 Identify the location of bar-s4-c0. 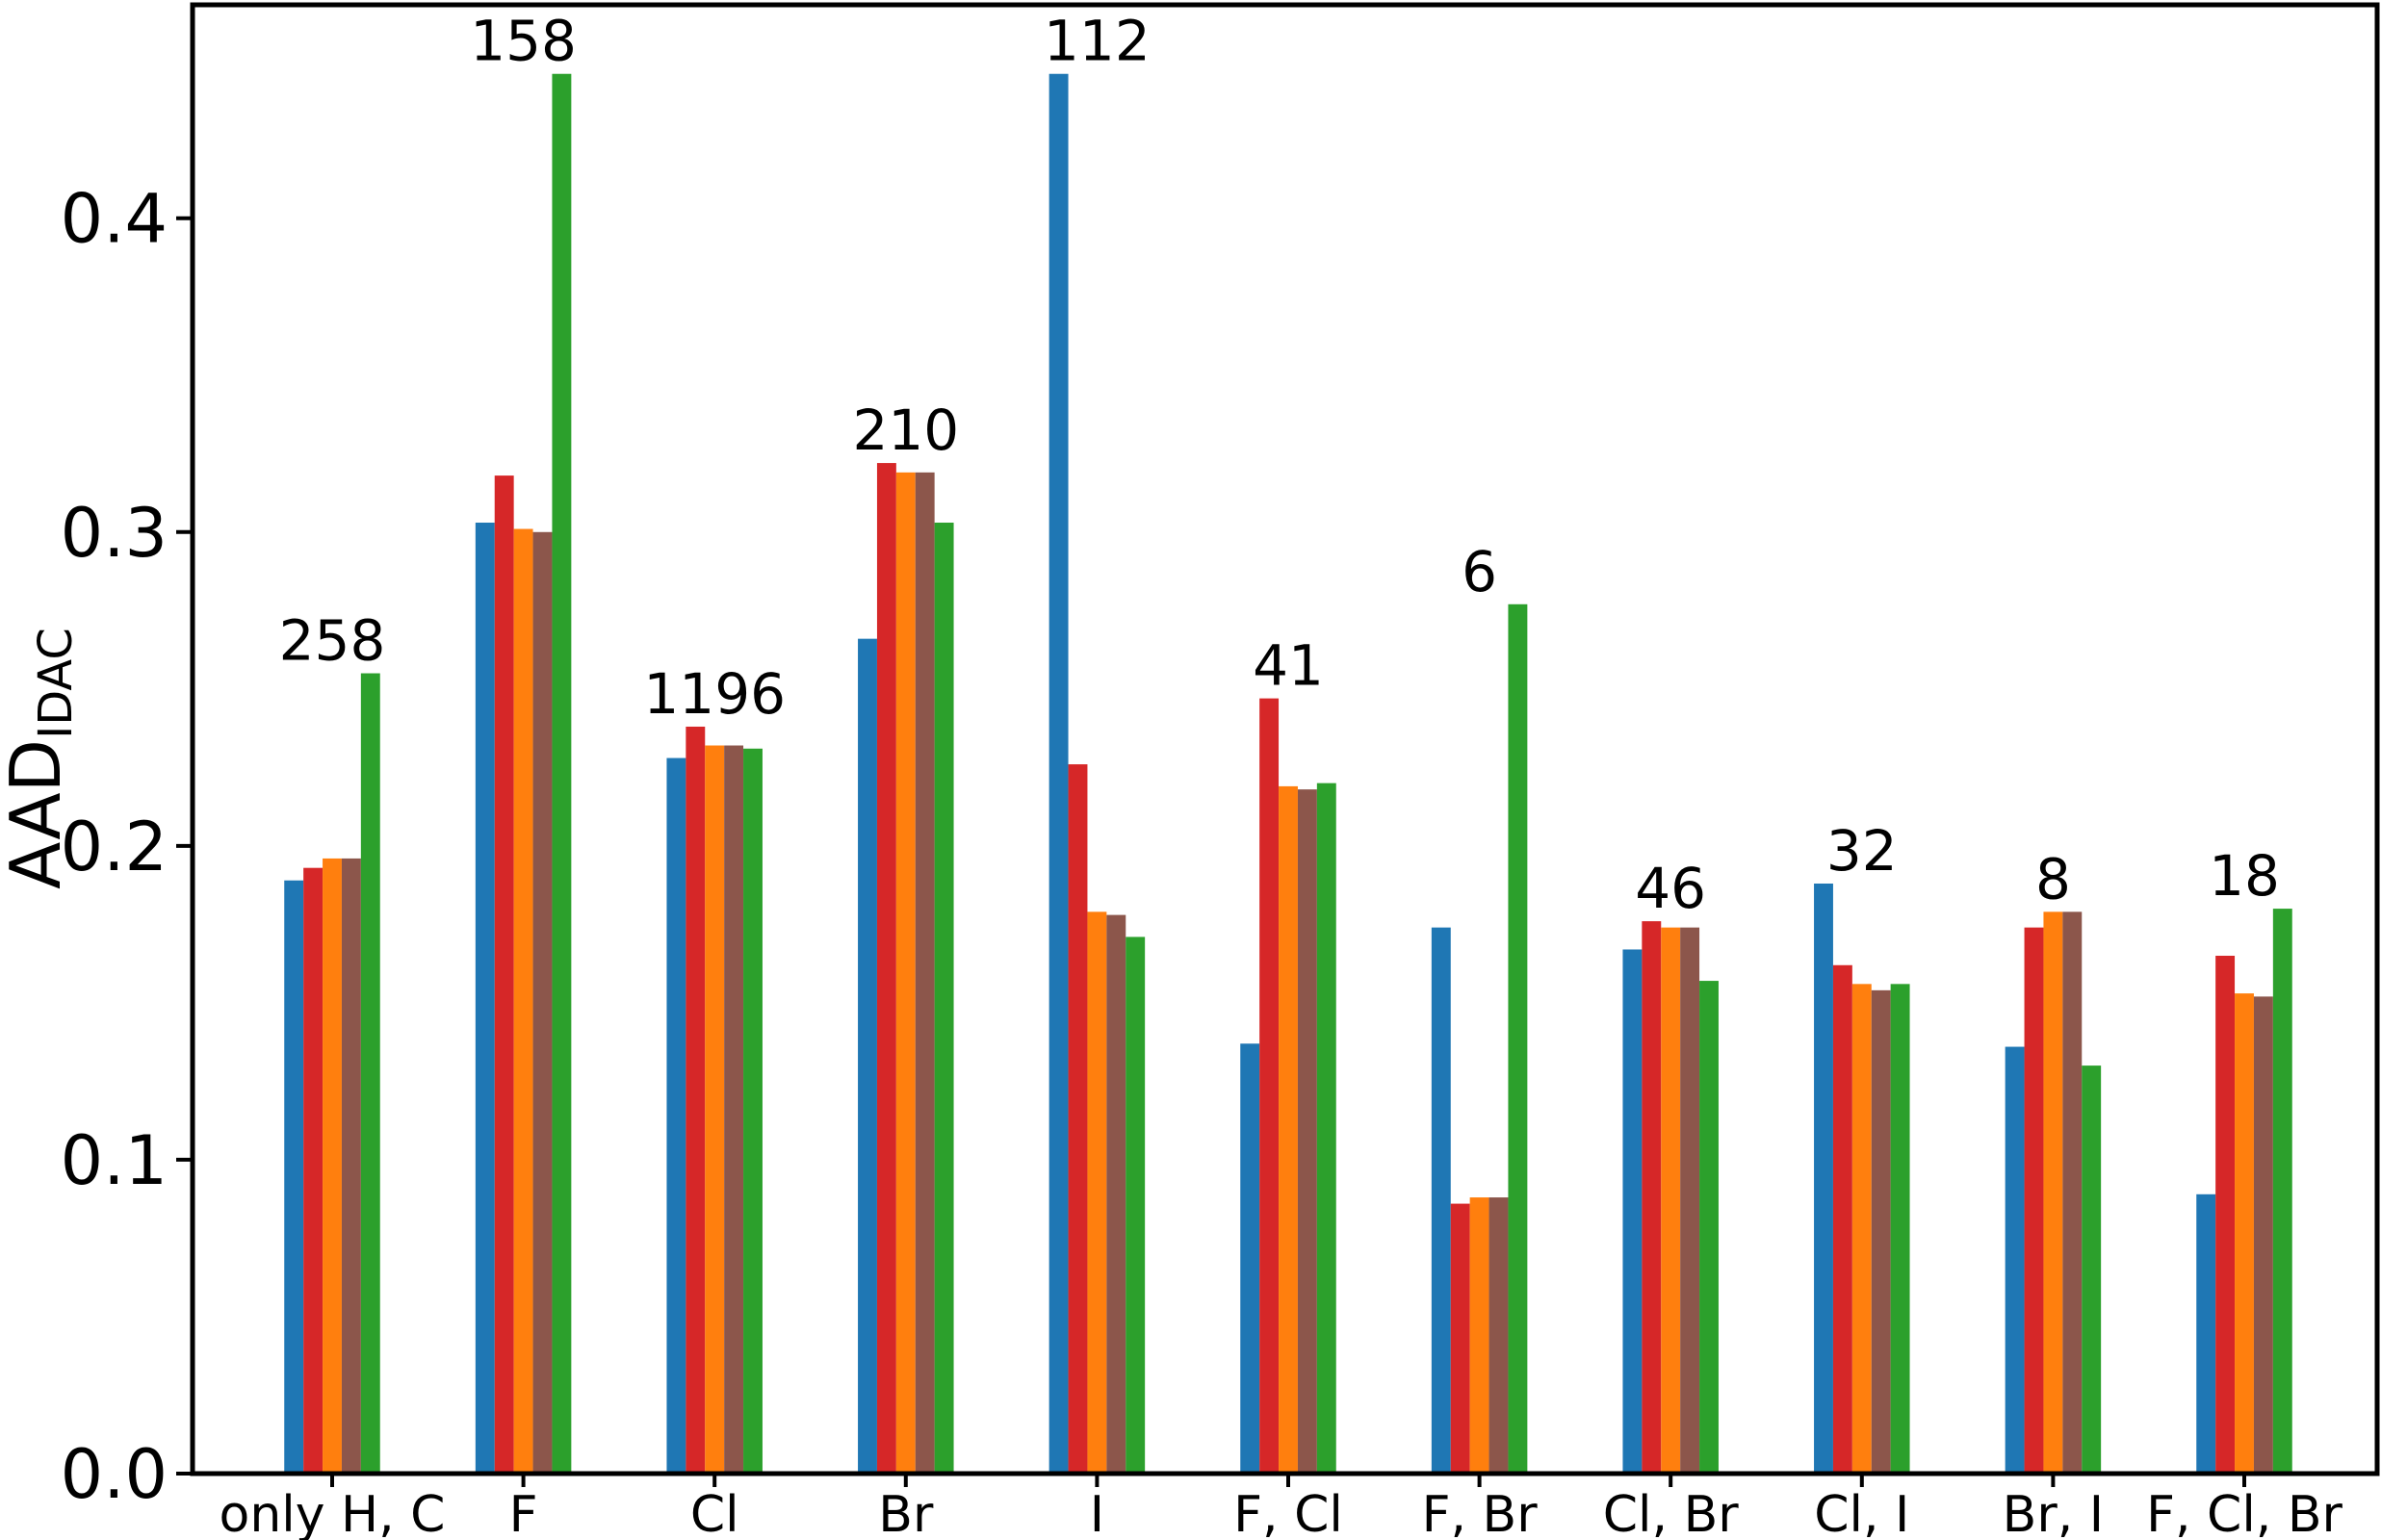
(370, 1073).